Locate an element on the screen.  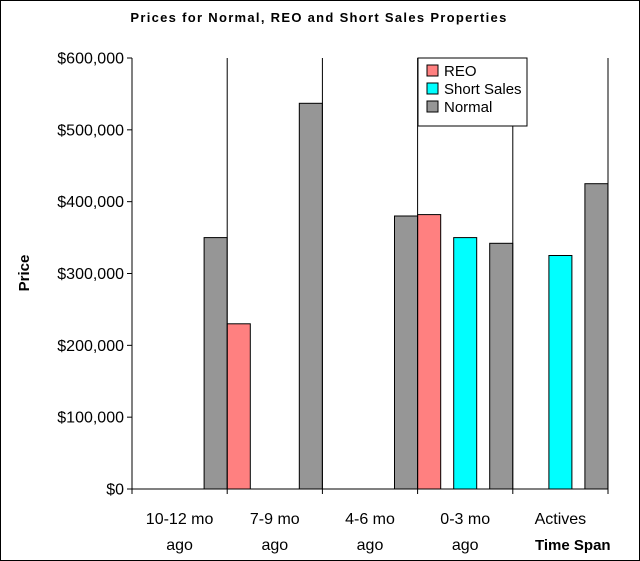
y-tick-label: $500,000 is located at coordinates (90, 130).